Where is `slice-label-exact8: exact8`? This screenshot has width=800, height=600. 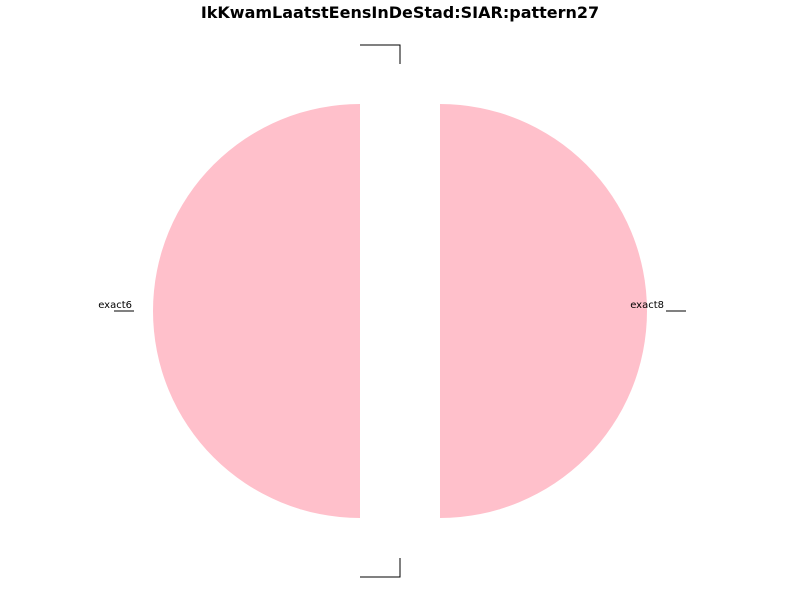
slice-label-exact8: exact8 is located at coordinates (647, 305).